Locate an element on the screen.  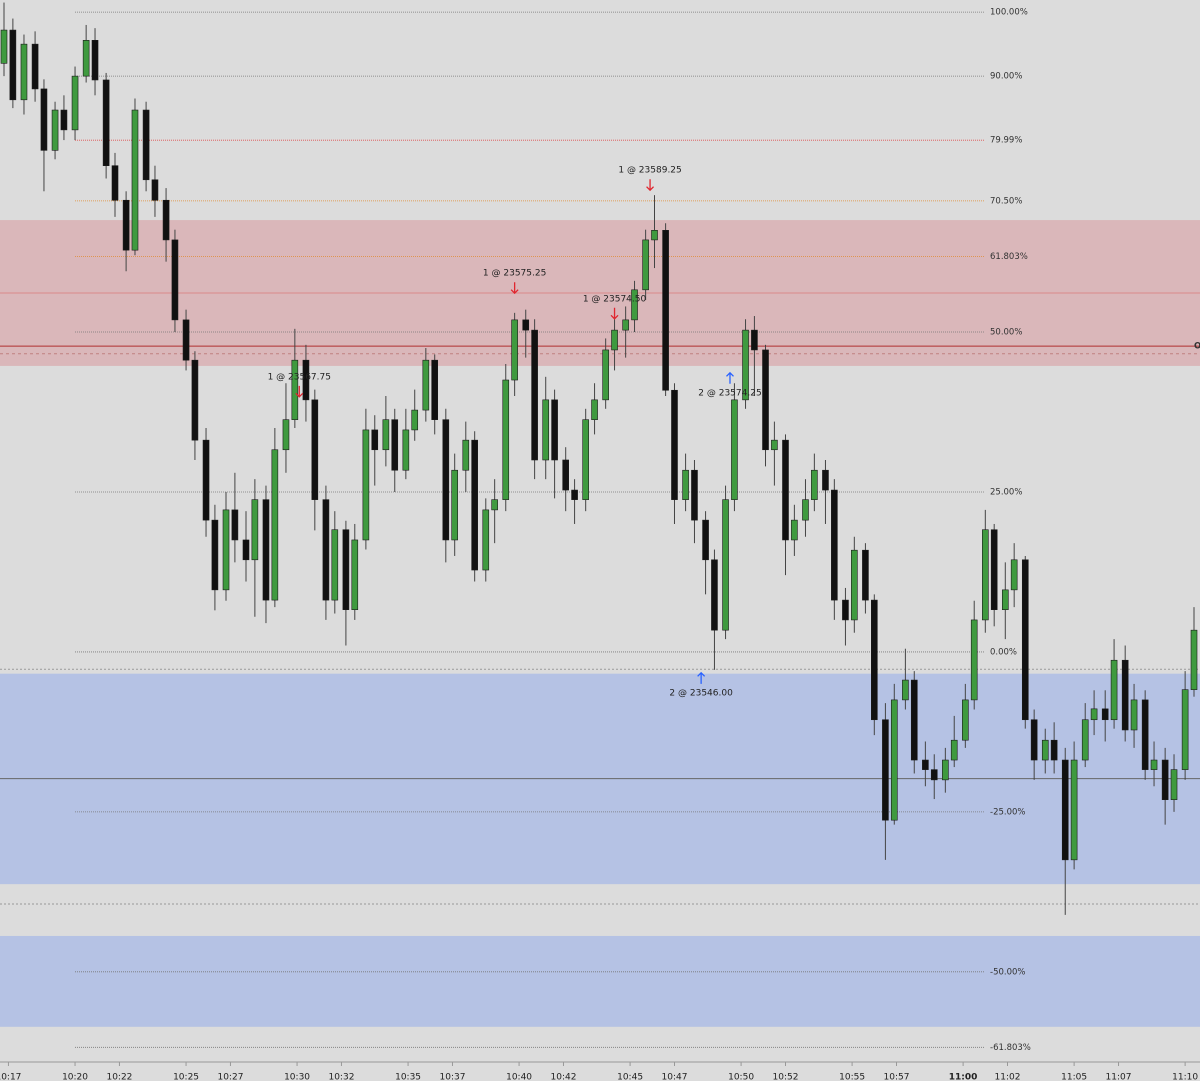
time-label: 10:52 is located at coordinates (786, 1077).